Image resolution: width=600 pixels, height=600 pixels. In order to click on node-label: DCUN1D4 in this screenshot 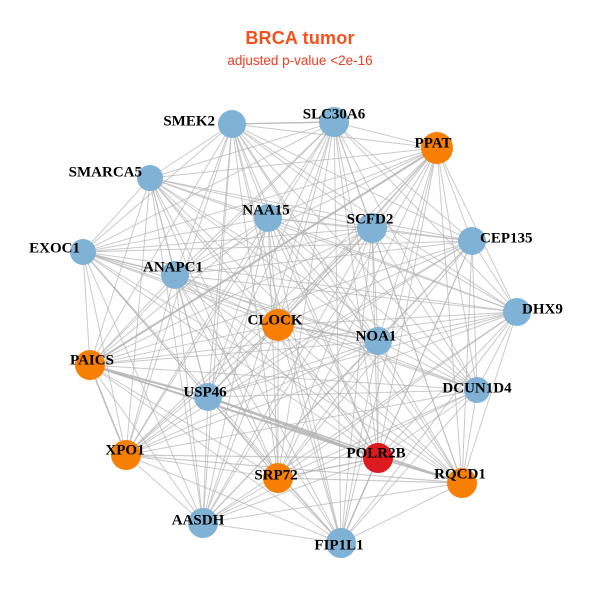, I will do `click(477, 388)`.